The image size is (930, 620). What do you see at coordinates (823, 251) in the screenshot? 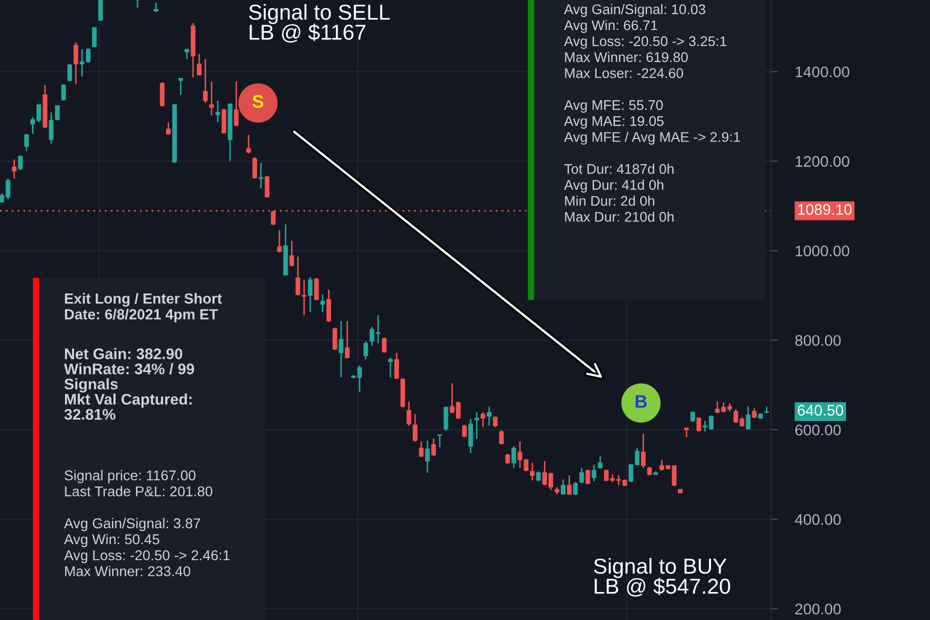
I see `y-tick-label: 1000.00` at bounding box center [823, 251].